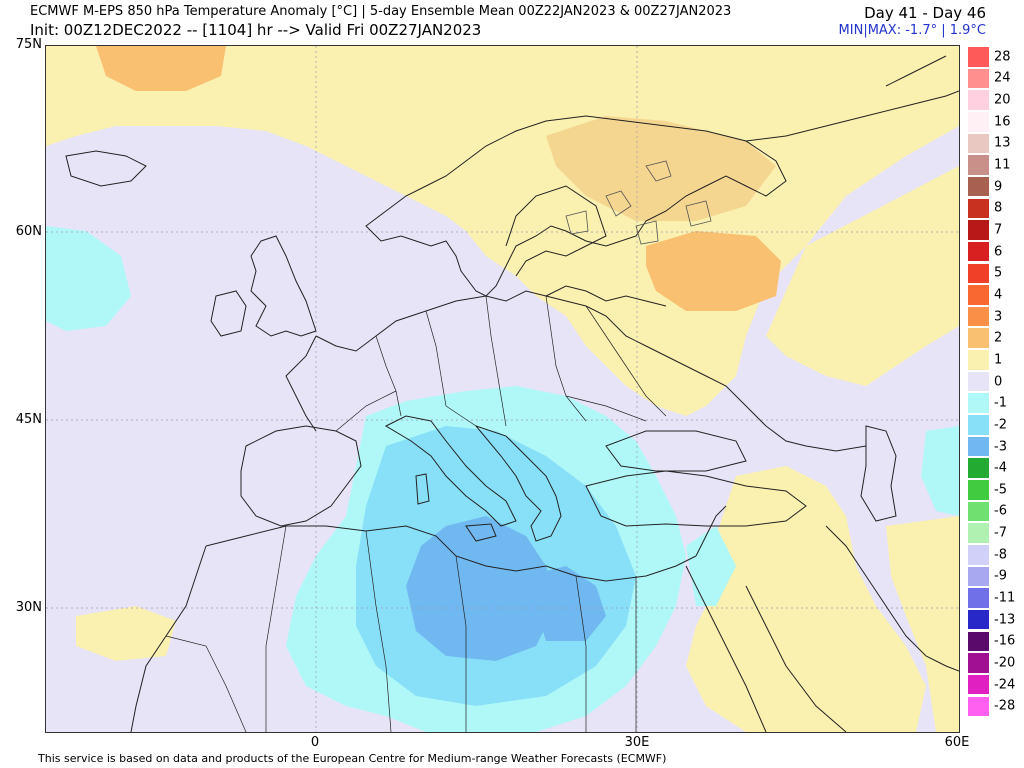  I want to click on warm-spot-norwegian-sea, so click(161, 68).